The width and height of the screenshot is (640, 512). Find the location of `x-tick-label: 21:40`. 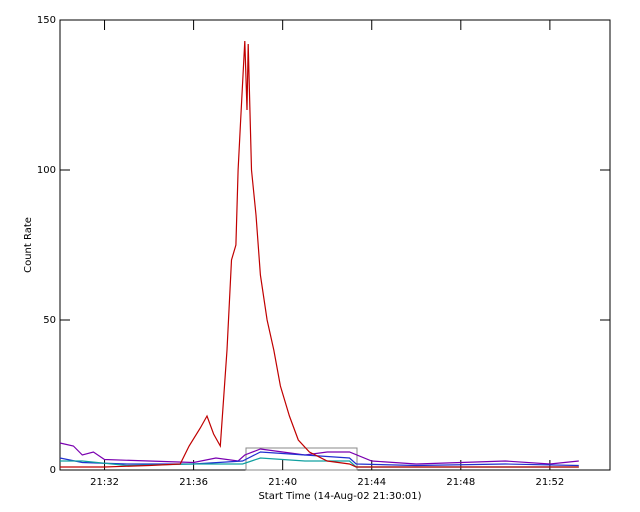

x-tick-label: 21:40 is located at coordinates (282, 482).